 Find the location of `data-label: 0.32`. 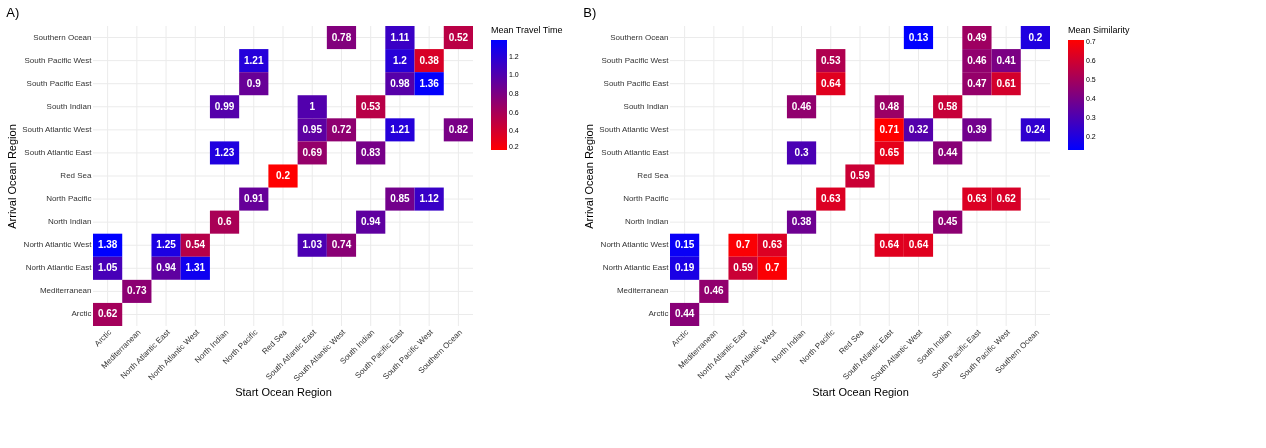

data-label: 0.32 is located at coordinates (918, 129).